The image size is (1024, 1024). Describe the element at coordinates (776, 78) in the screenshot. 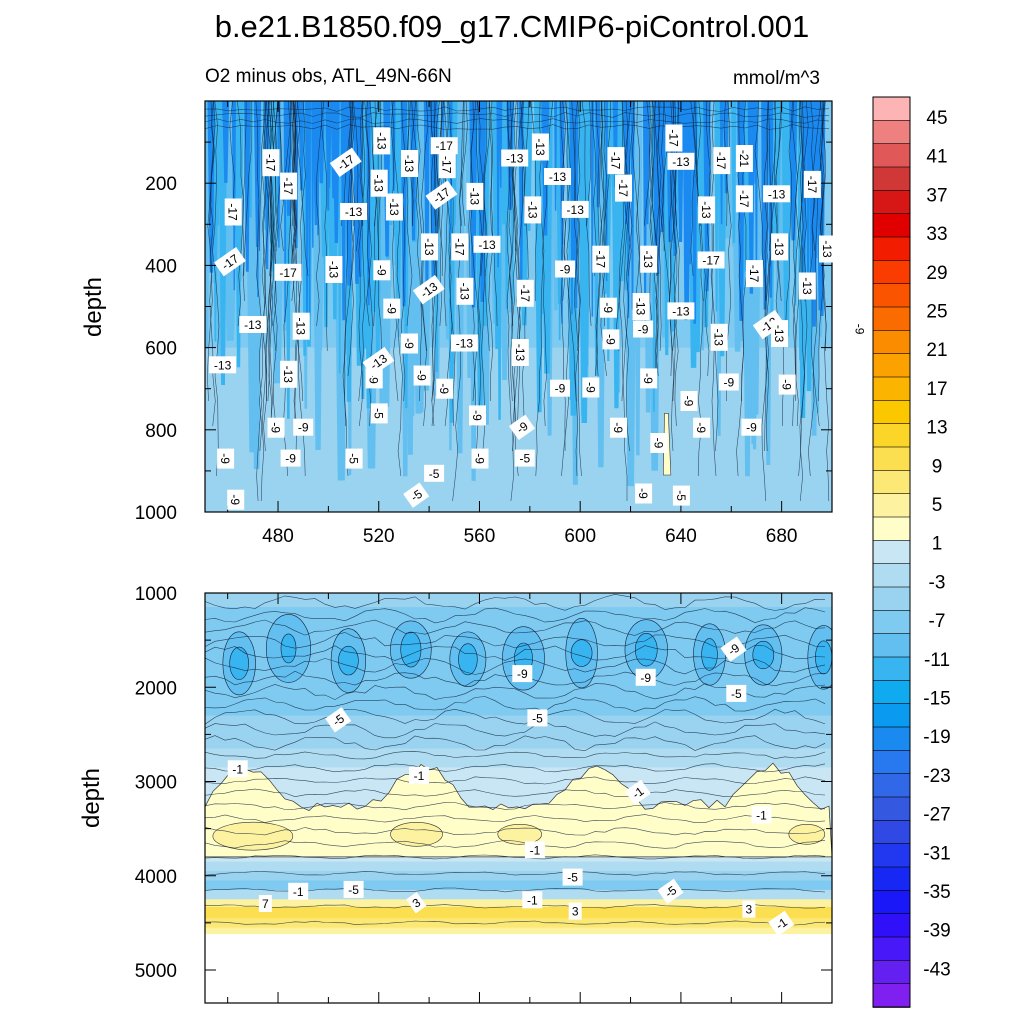

I see `units-label: mmol/m^3` at that location.